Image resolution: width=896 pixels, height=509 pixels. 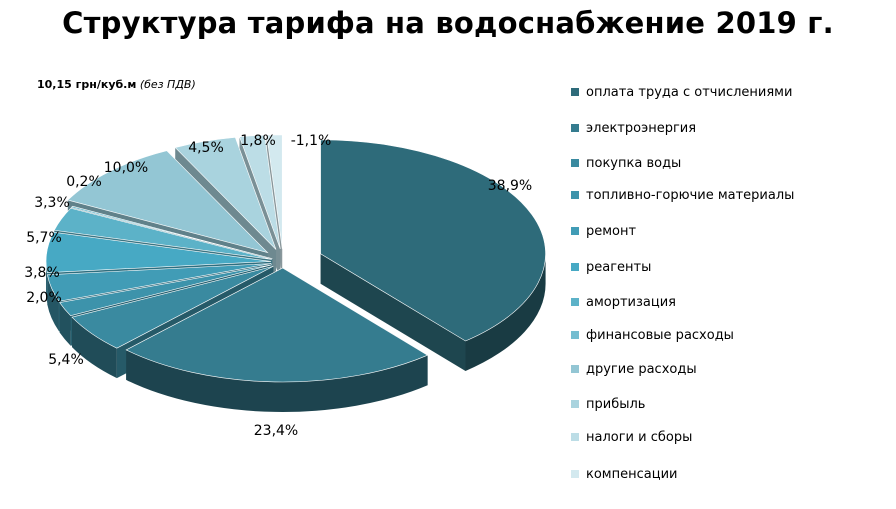 I want to click on data-label: 2,0%, so click(x=44, y=298).